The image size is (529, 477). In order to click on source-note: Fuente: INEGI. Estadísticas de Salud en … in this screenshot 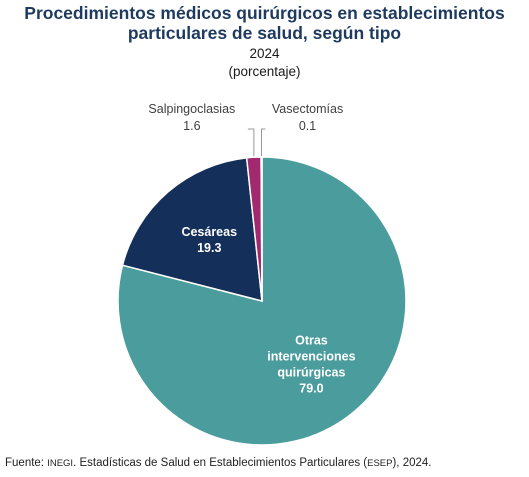, I will do `click(218, 463)`.